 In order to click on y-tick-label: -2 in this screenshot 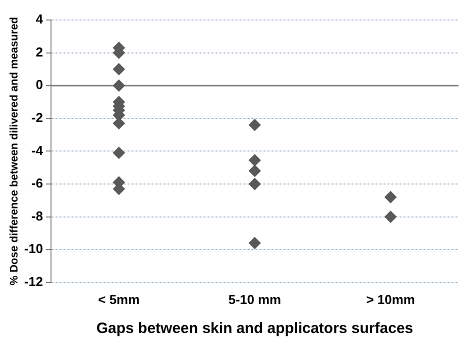, I will do `click(37, 117)`.